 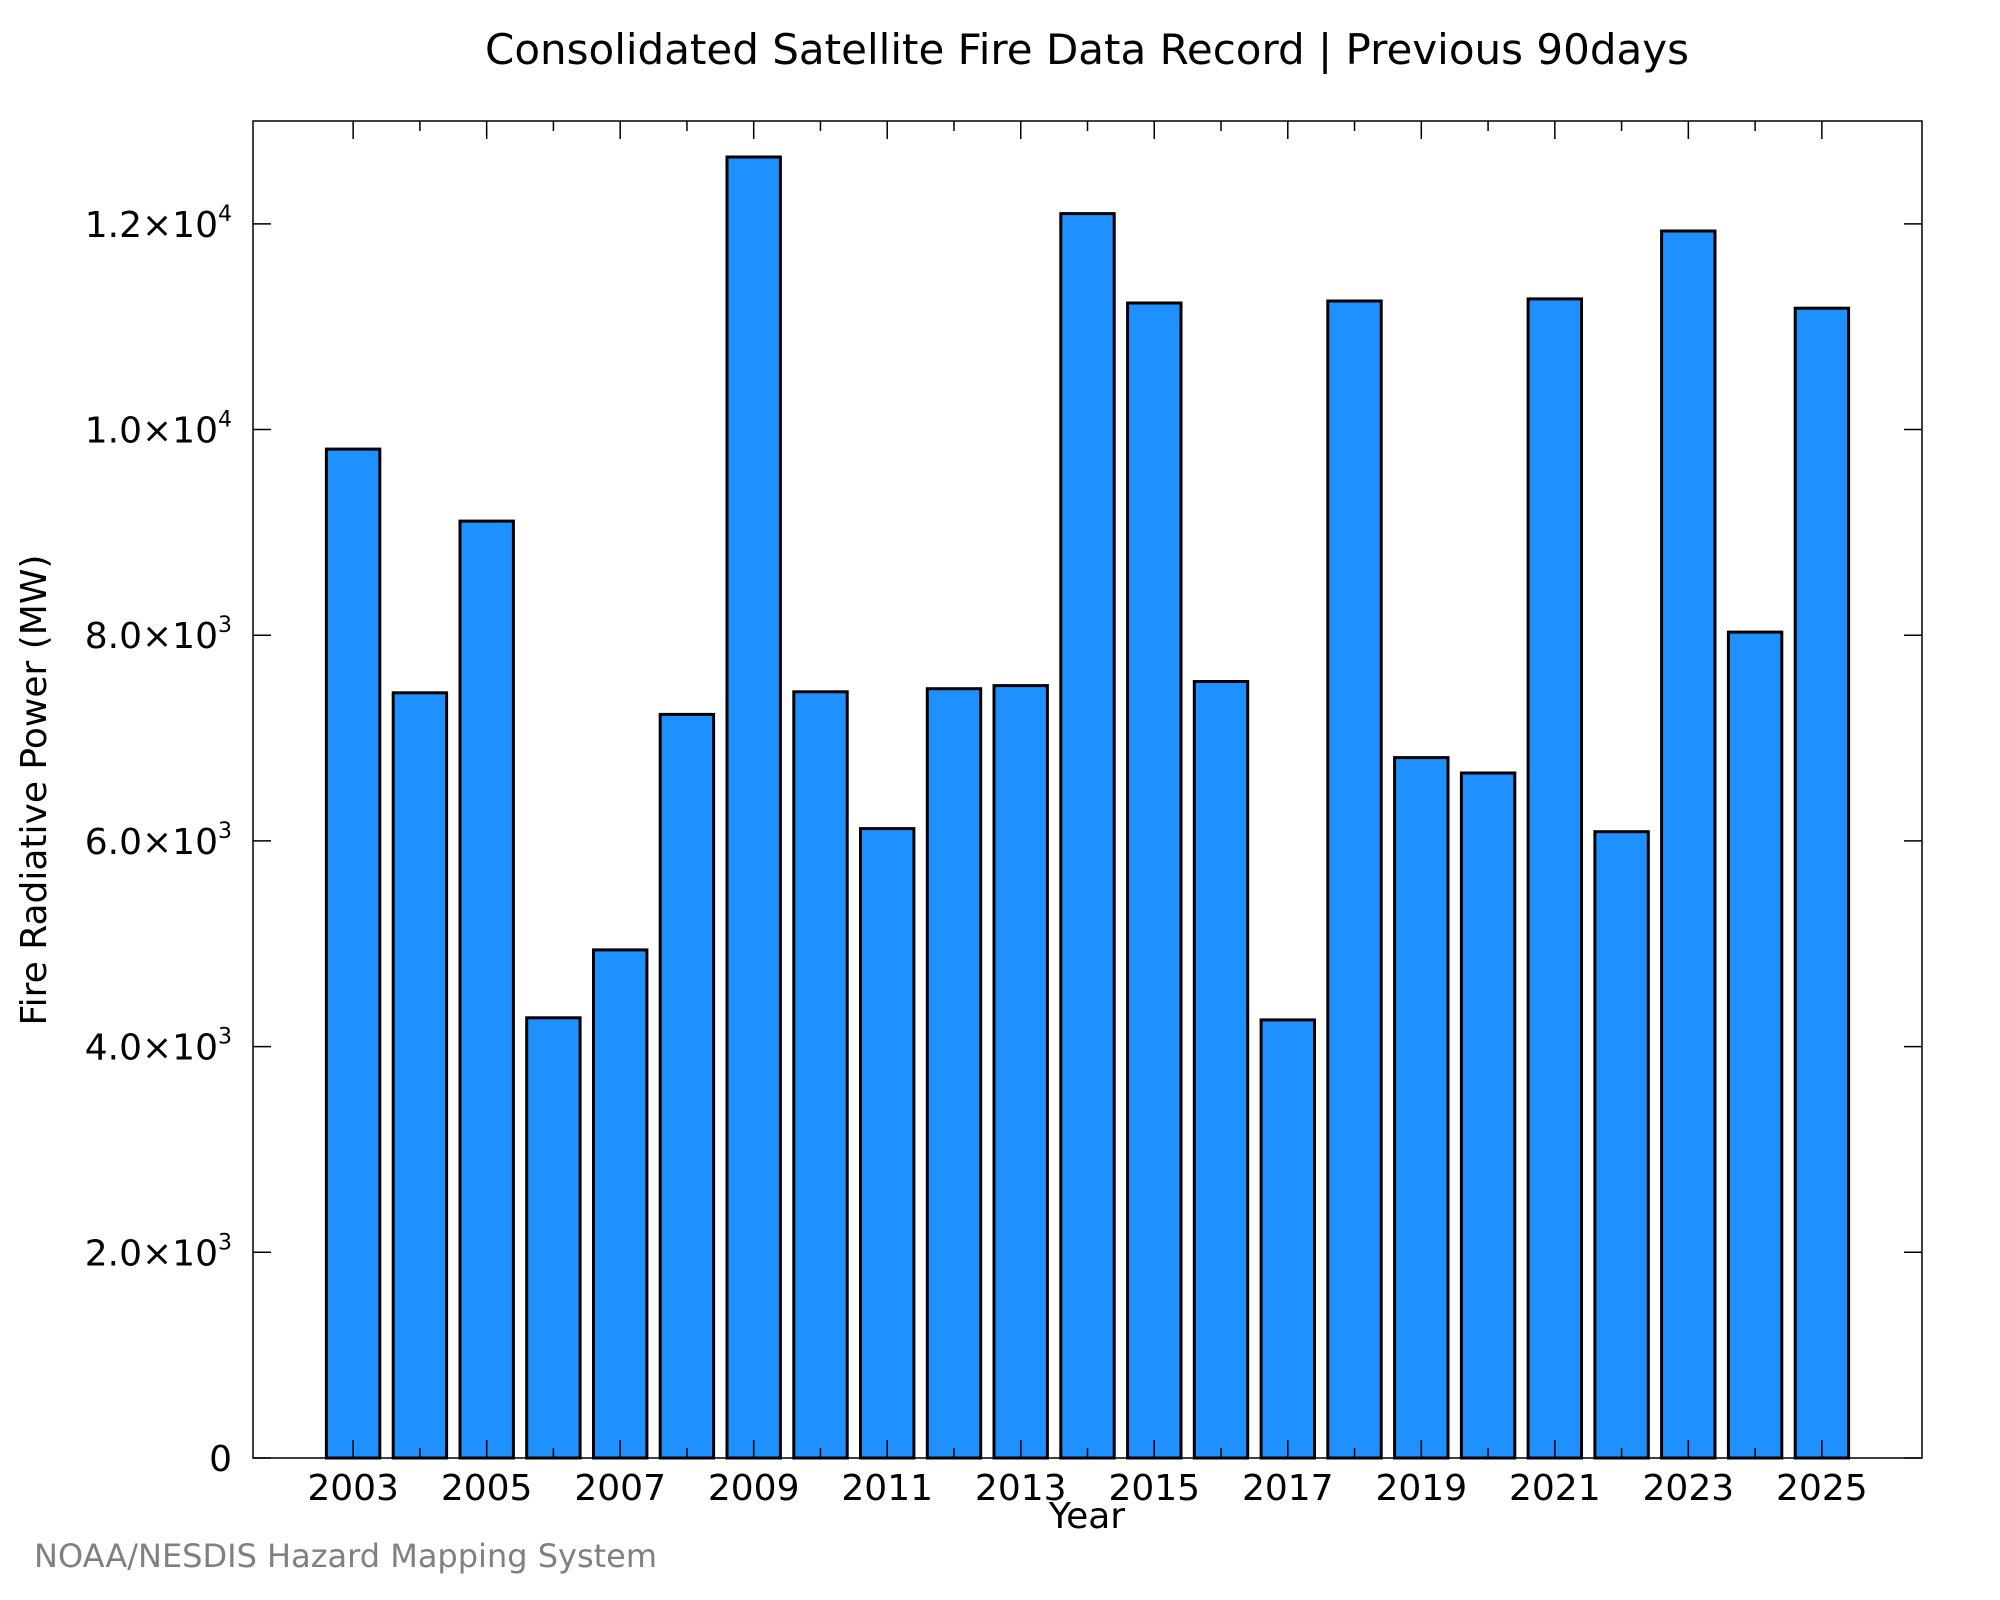 I want to click on bar-2019, so click(x=1421, y=1108).